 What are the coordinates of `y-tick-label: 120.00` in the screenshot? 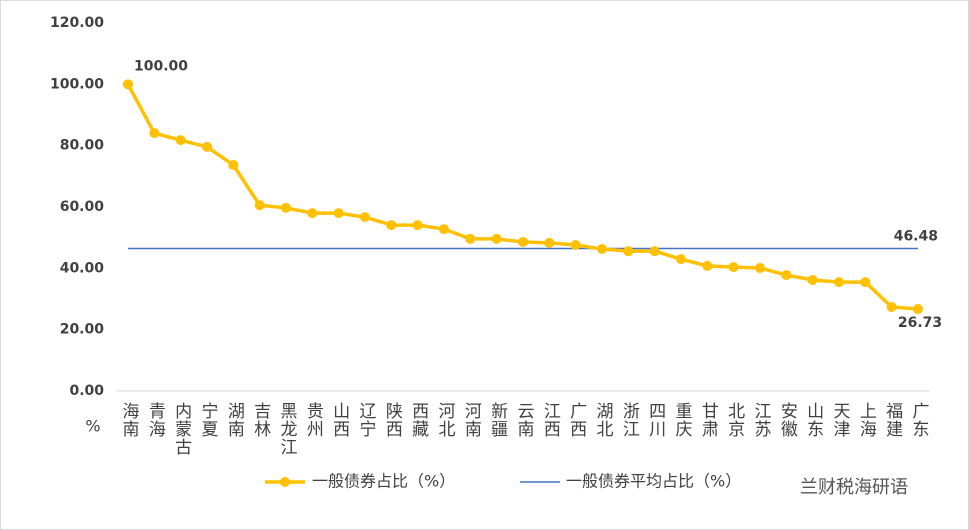 It's located at (77, 23).